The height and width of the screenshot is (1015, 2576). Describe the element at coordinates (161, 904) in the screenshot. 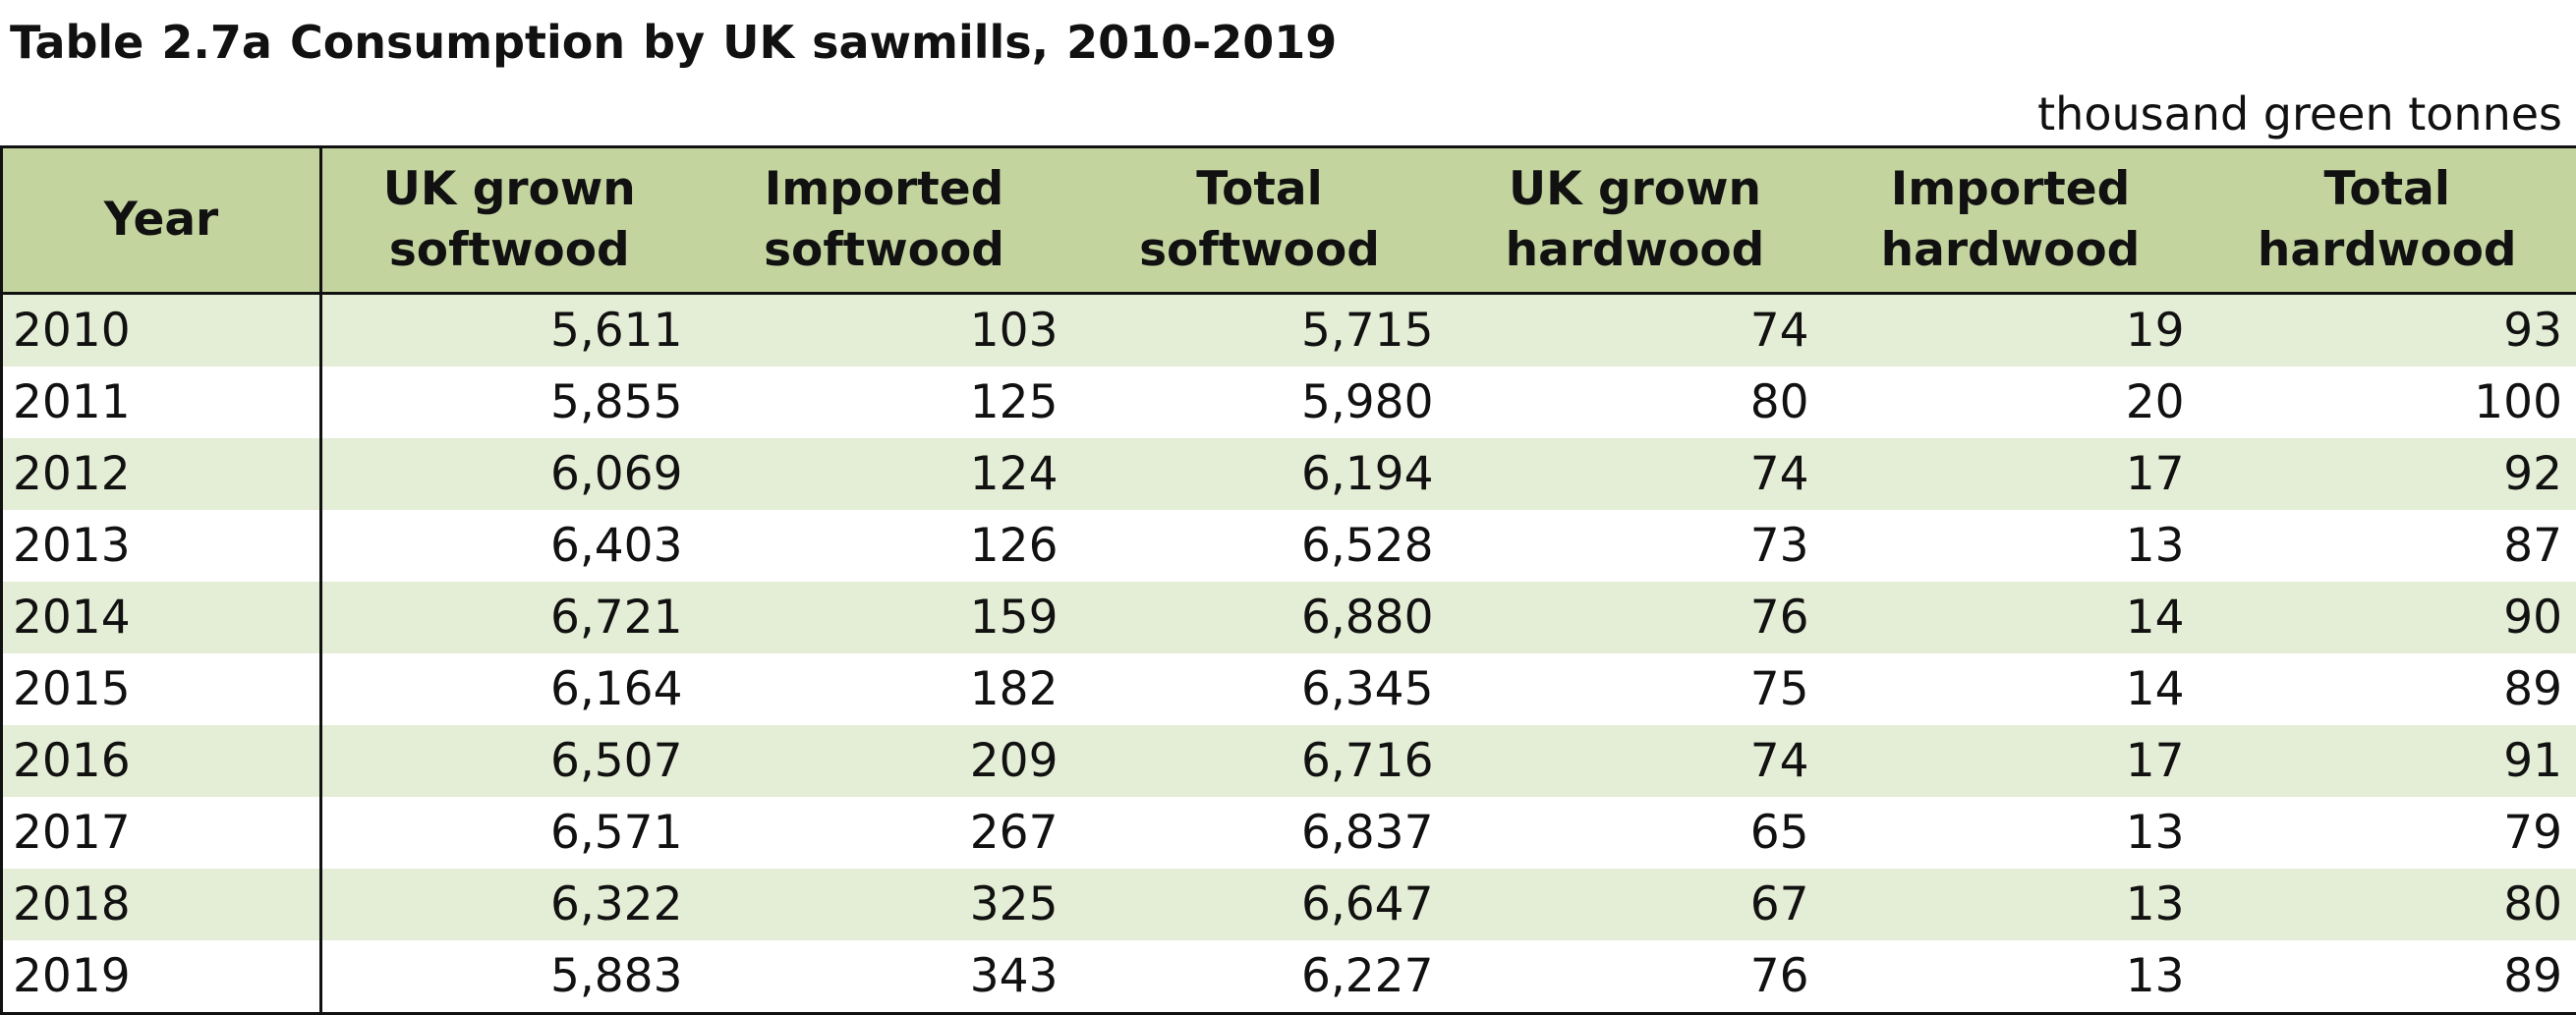

I see `year-cell: 2018` at that location.